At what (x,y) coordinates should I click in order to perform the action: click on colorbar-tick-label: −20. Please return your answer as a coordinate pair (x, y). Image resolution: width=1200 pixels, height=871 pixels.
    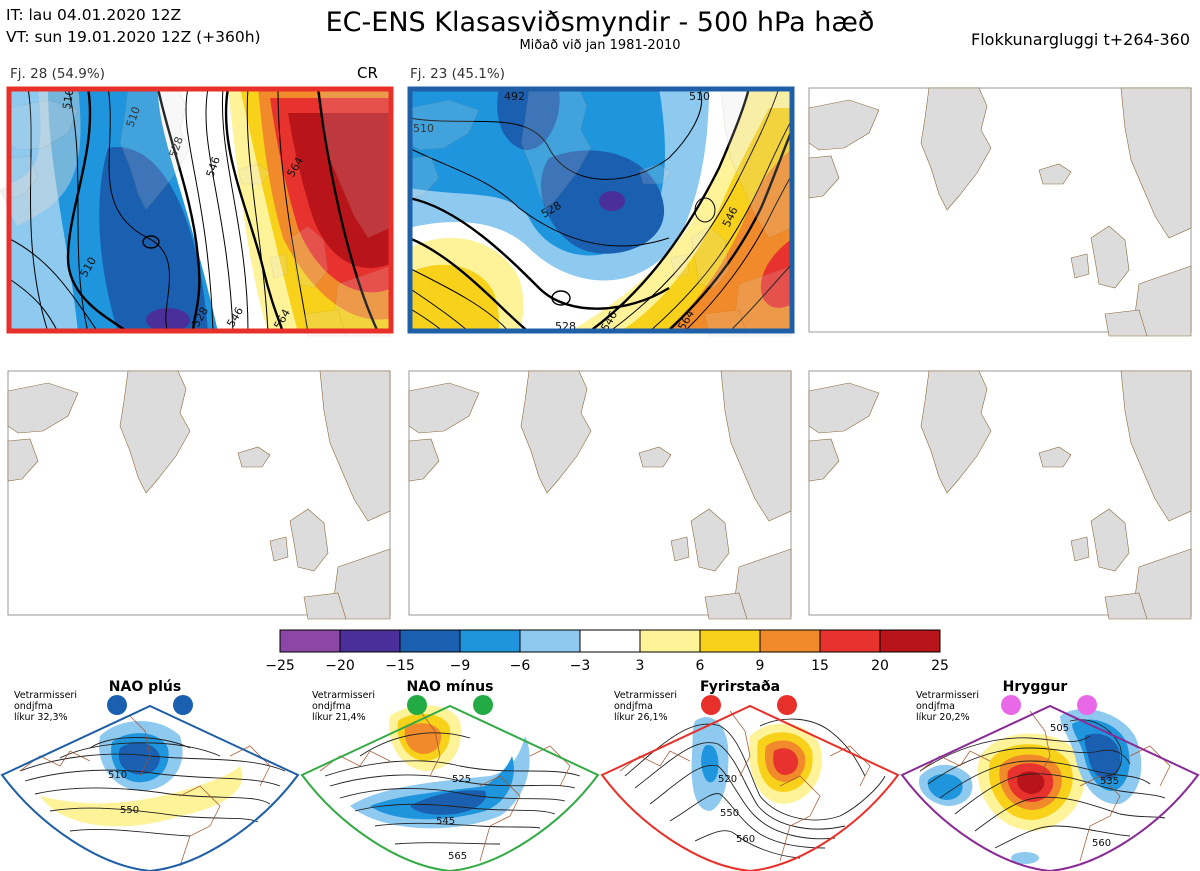
    Looking at the image, I should click on (340, 666).